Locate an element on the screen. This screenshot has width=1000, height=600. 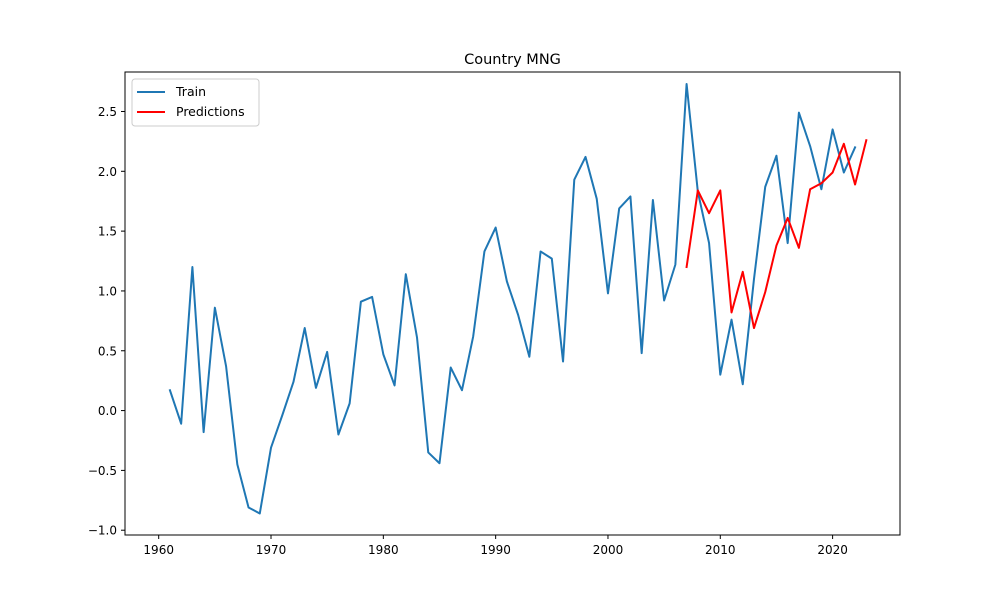
y-tick-label: 2.0 is located at coordinates (107, 172).